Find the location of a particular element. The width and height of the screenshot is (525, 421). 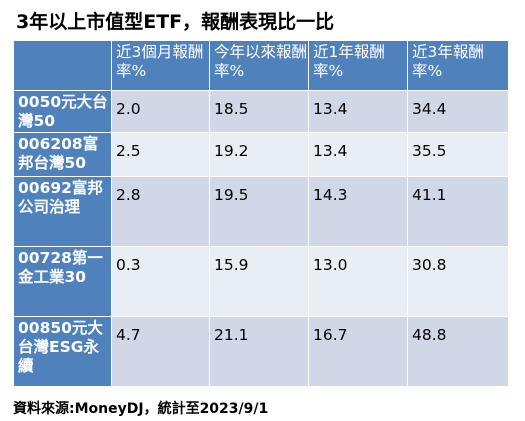

source-note: 資料來源:MoneyDJ，統計至2023/9/1 is located at coordinates (141, 409).